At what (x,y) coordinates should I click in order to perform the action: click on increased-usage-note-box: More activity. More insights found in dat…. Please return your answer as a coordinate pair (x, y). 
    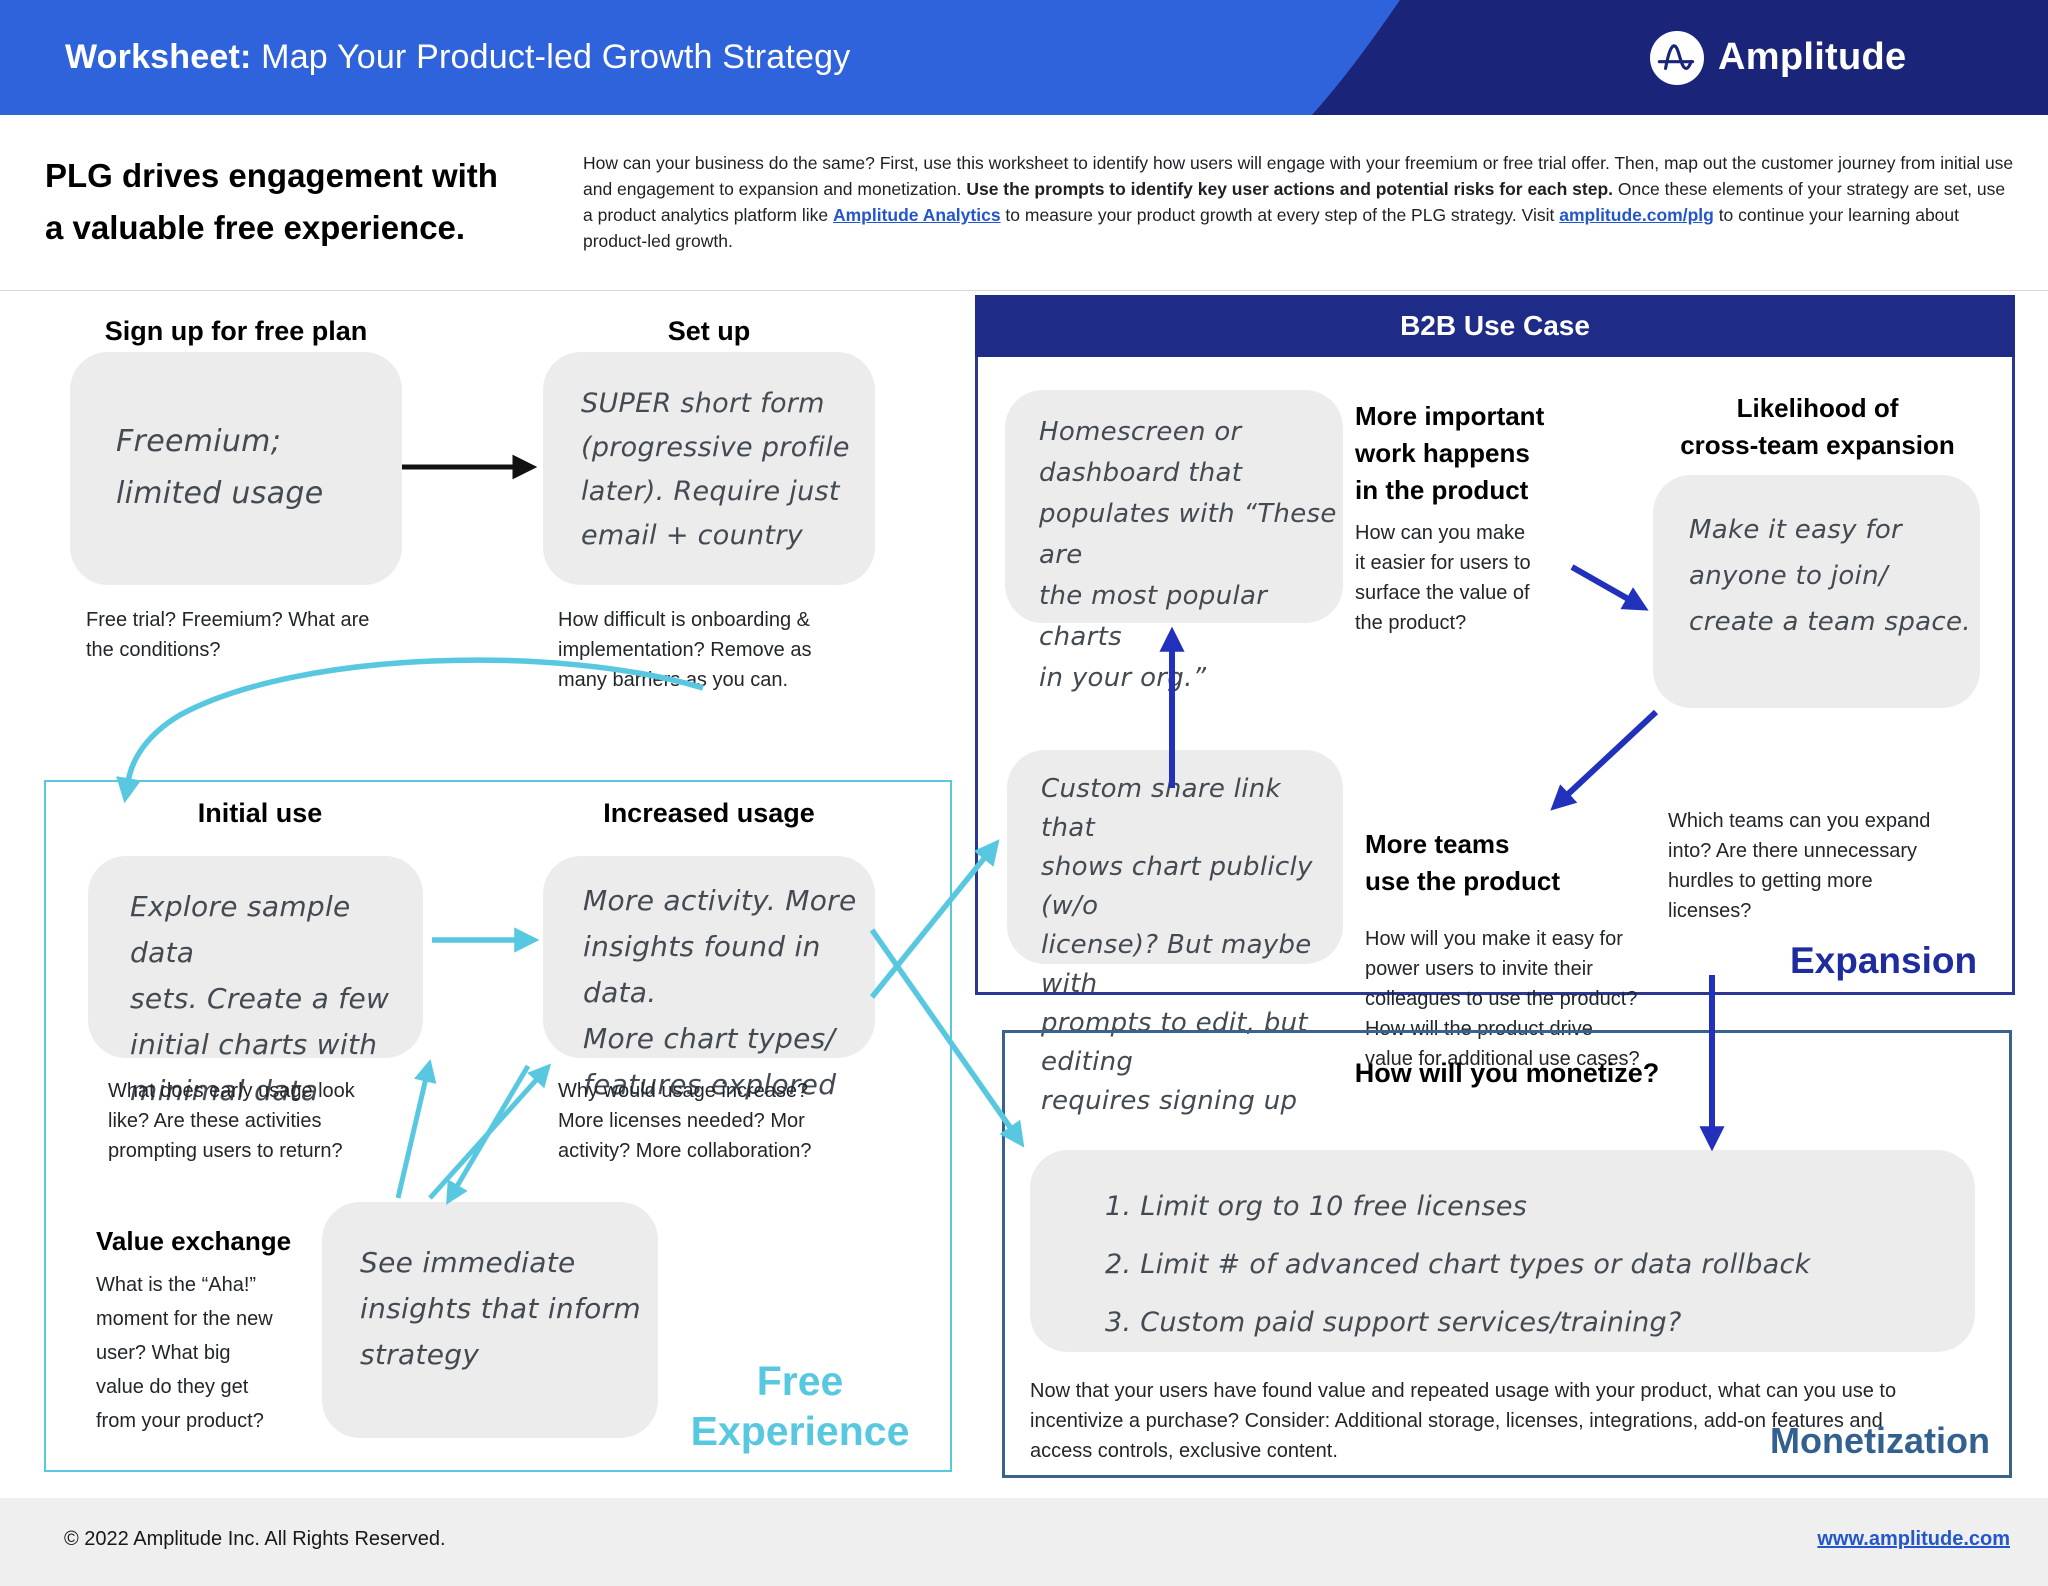
    Looking at the image, I should click on (709, 978).